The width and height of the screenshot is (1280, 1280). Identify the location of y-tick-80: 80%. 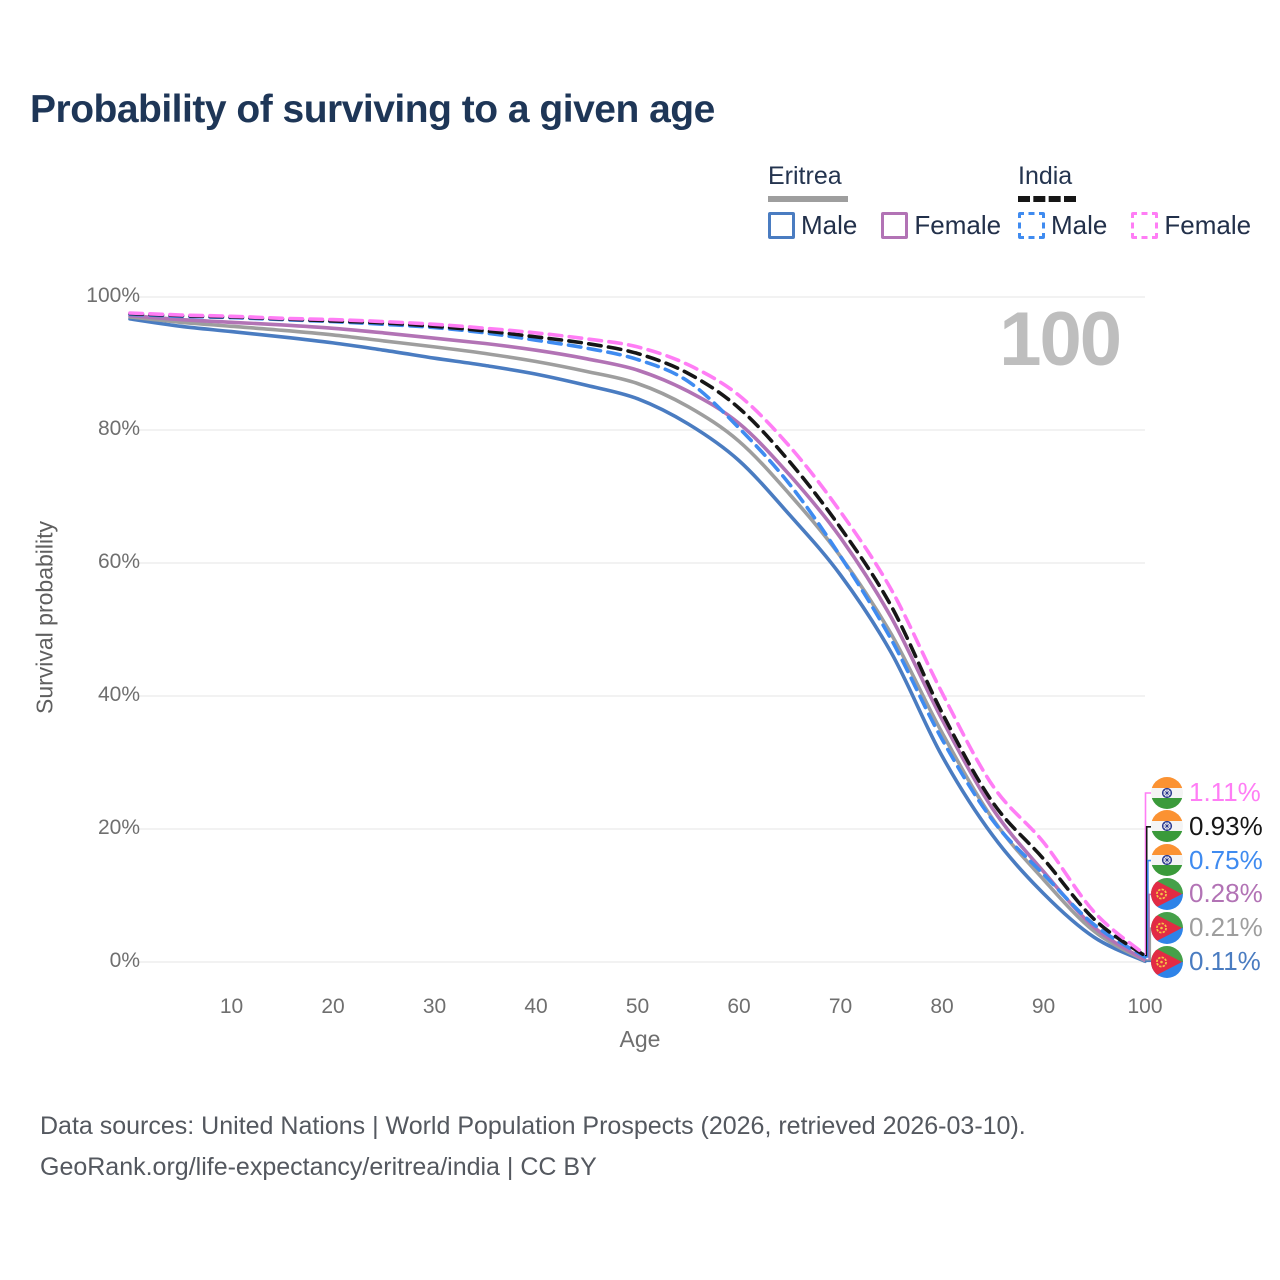
(118, 428).